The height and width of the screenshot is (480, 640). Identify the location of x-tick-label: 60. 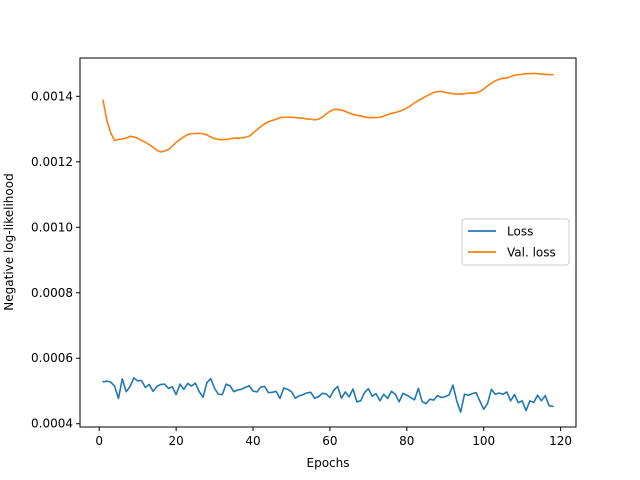
(329, 441).